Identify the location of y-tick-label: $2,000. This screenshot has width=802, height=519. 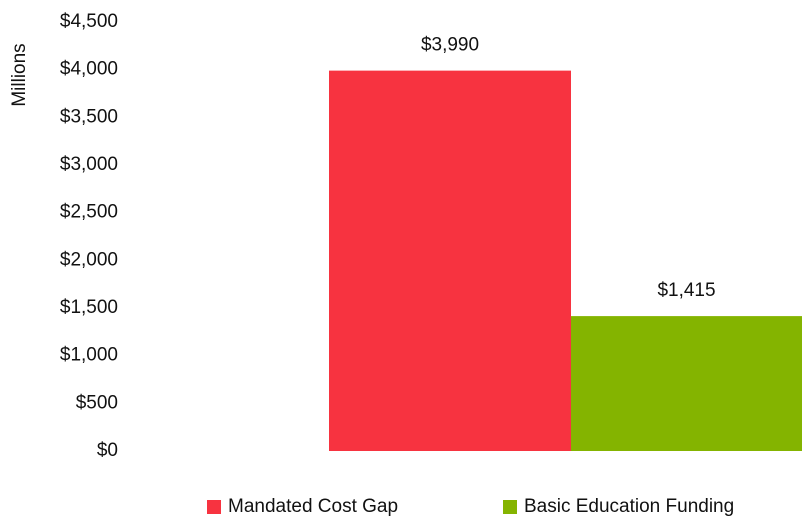
(89, 259).